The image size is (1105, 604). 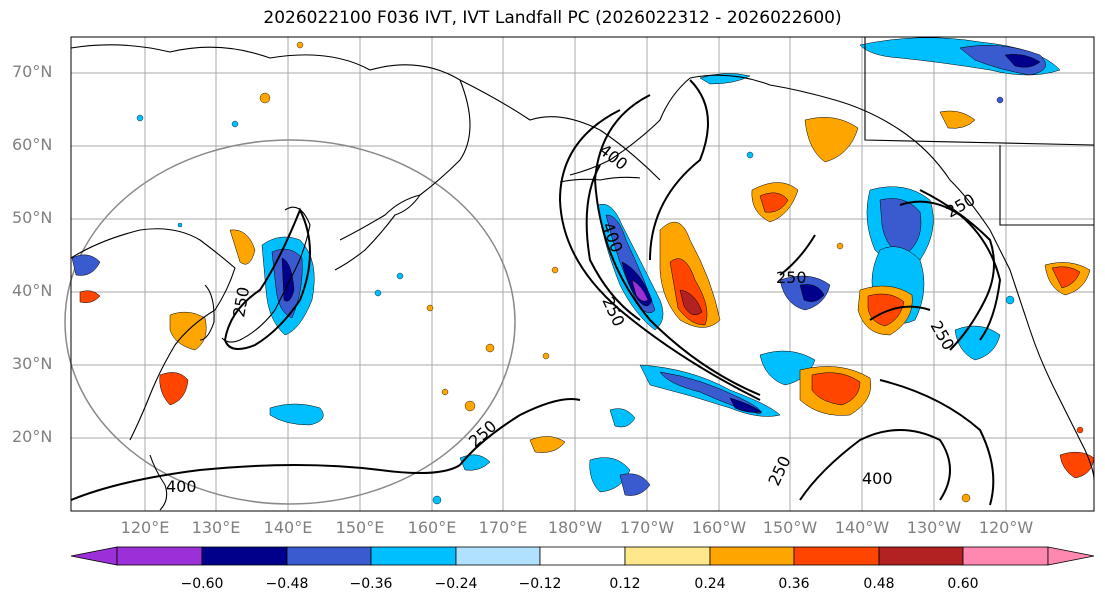 I want to click on lon-tick-label: 120°E, so click(x=145, y=527).